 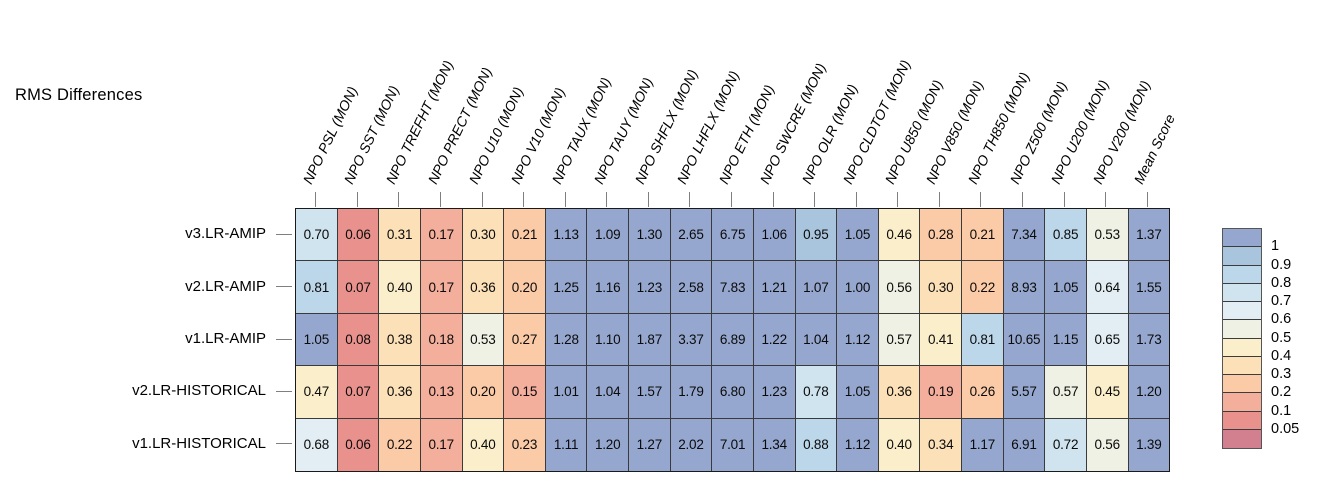 I want to click on heatmap-cell: 2.02, so click(x=691, y=445).